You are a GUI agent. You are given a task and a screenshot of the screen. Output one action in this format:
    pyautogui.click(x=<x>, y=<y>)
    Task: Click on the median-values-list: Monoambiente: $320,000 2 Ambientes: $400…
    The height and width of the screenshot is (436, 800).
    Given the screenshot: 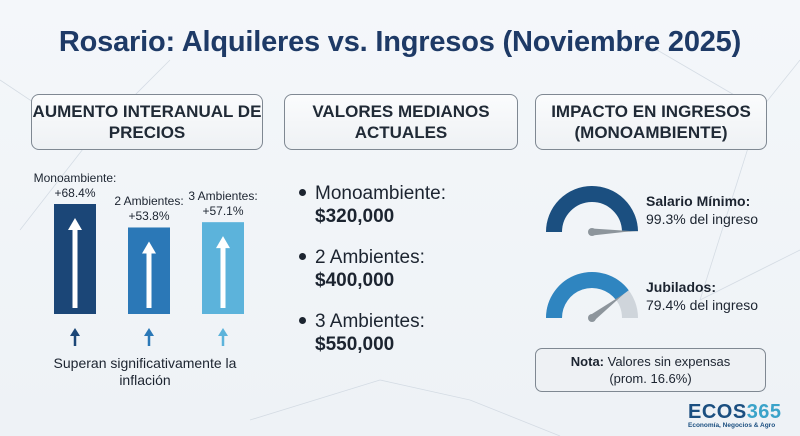 What is the action you would take?
    pyautogui.click(x=403, y=278)
    